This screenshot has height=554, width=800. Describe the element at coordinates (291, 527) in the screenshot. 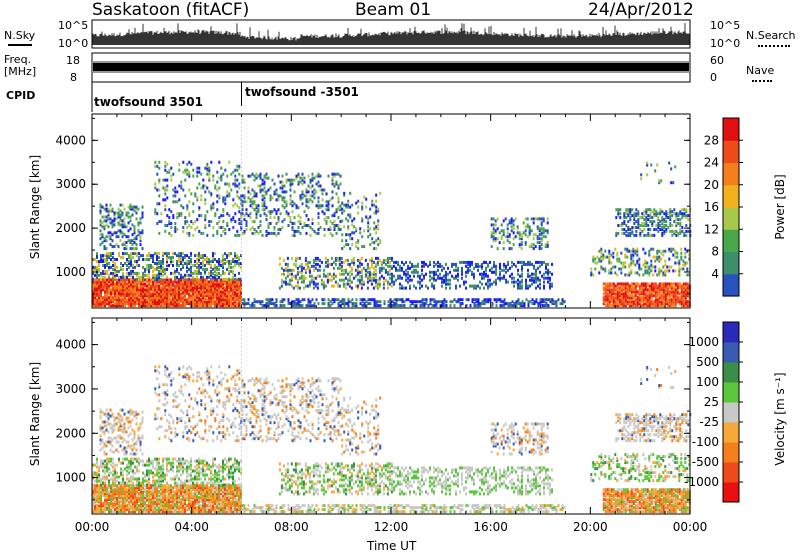

I see `velocity-xtick-label: 08:00` at that location.